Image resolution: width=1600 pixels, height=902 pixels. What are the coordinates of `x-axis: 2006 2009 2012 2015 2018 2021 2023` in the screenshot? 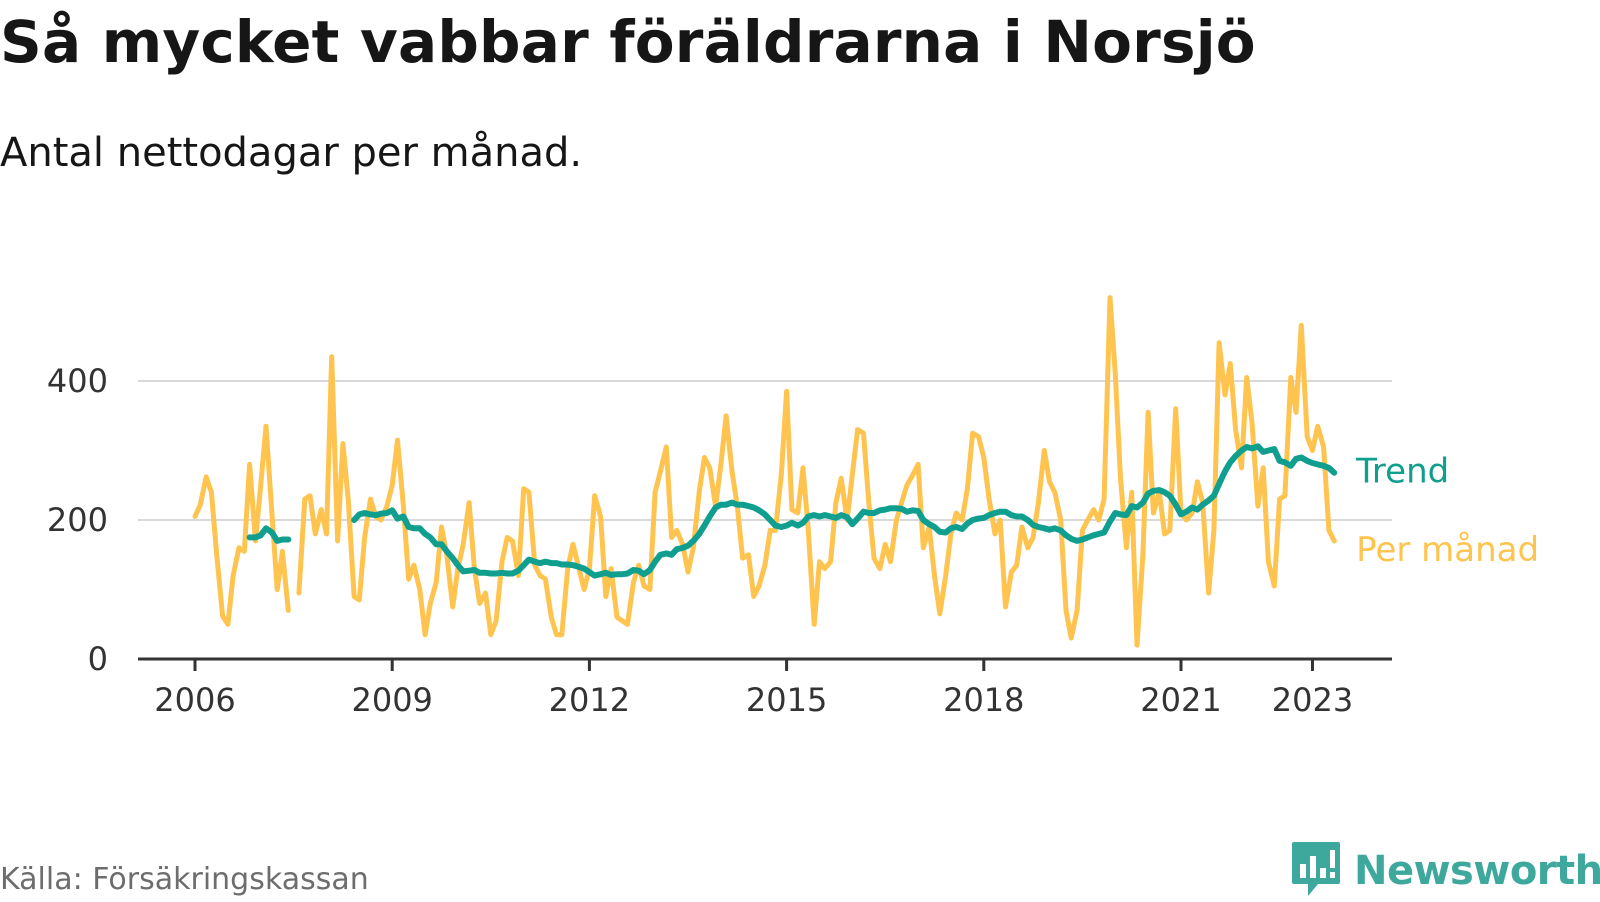 It's located at (765, 688).